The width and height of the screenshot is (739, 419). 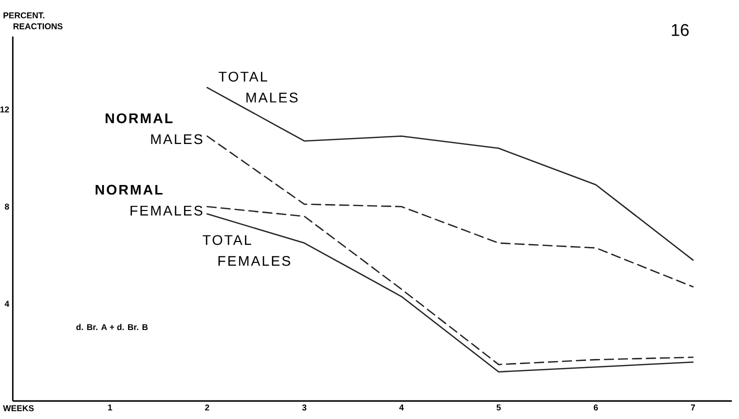 I want to click on x-axis-title: WEEKS, so click(x=18, y=408).